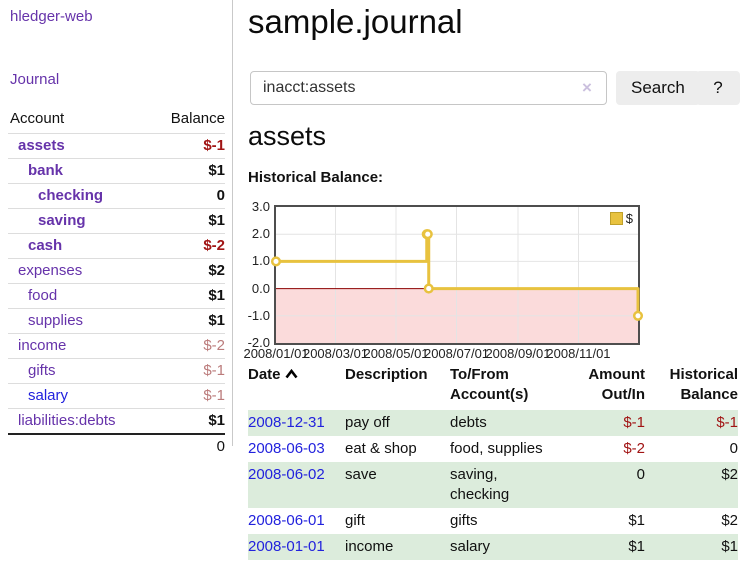 The height and width of the screenshot is (582, 742). What do you see at coordinates (369, 546) in the screenshot?
I see `transaction-description: income` at bounding box center [369, 546].